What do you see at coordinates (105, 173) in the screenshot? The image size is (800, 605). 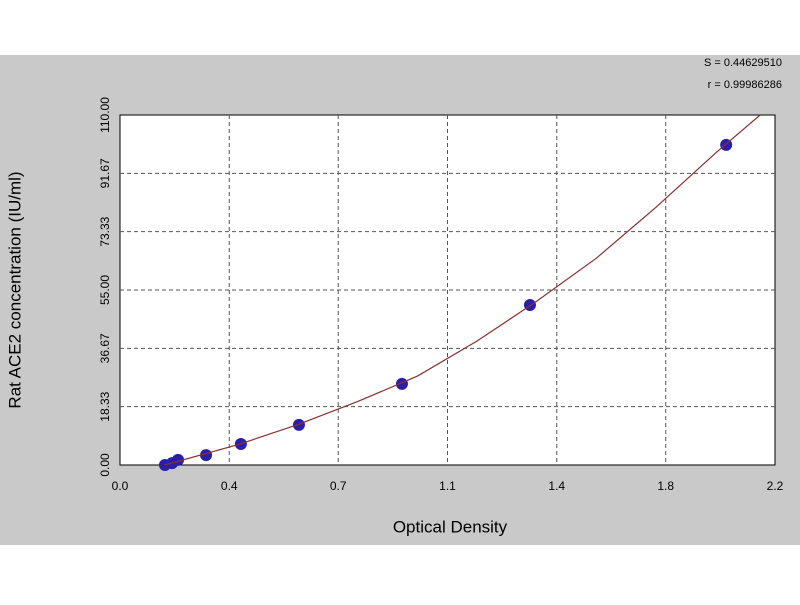 I see `y-tick-label: 91.67` at bounding box center [105, 173].